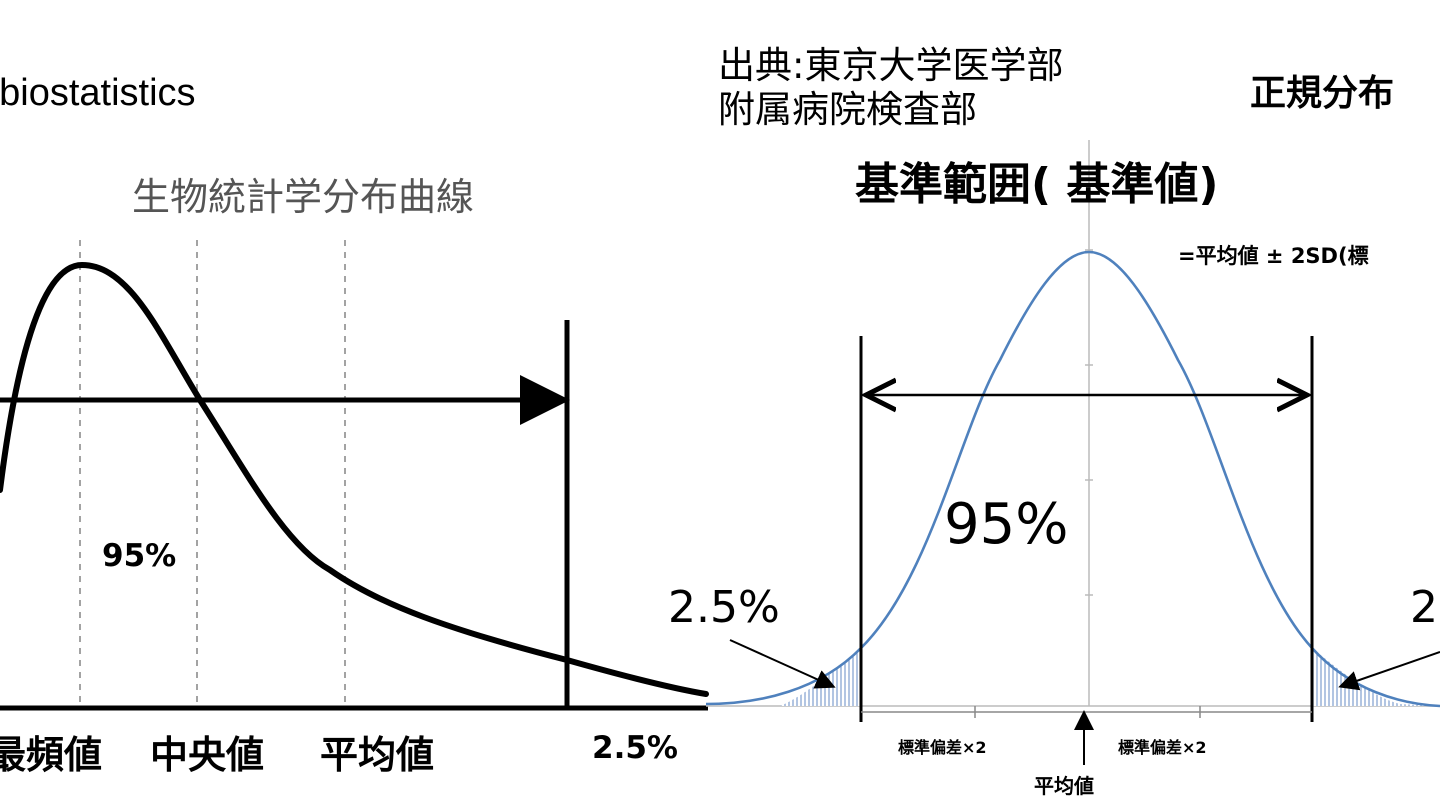 The height and width of the screenshot is (810, 1440). Describe the element at coordinates (1322, 93) in the screenshot. I see `right-heading: 正規分布` at that location.